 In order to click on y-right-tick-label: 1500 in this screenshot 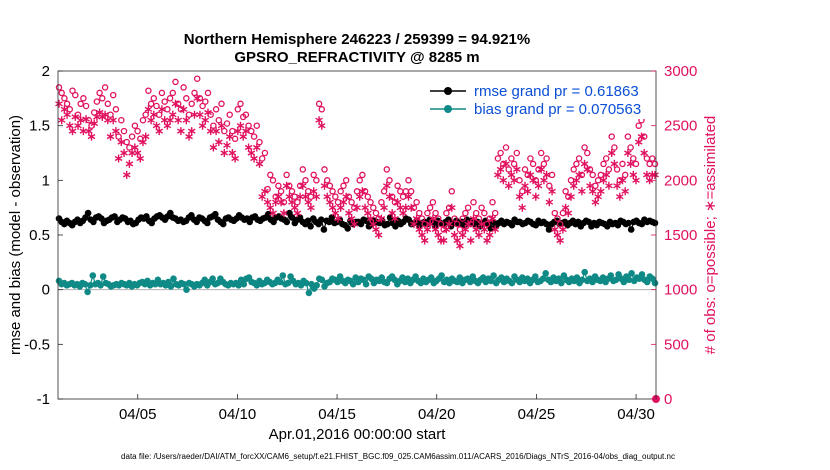, I will do `click(680, 235)`.